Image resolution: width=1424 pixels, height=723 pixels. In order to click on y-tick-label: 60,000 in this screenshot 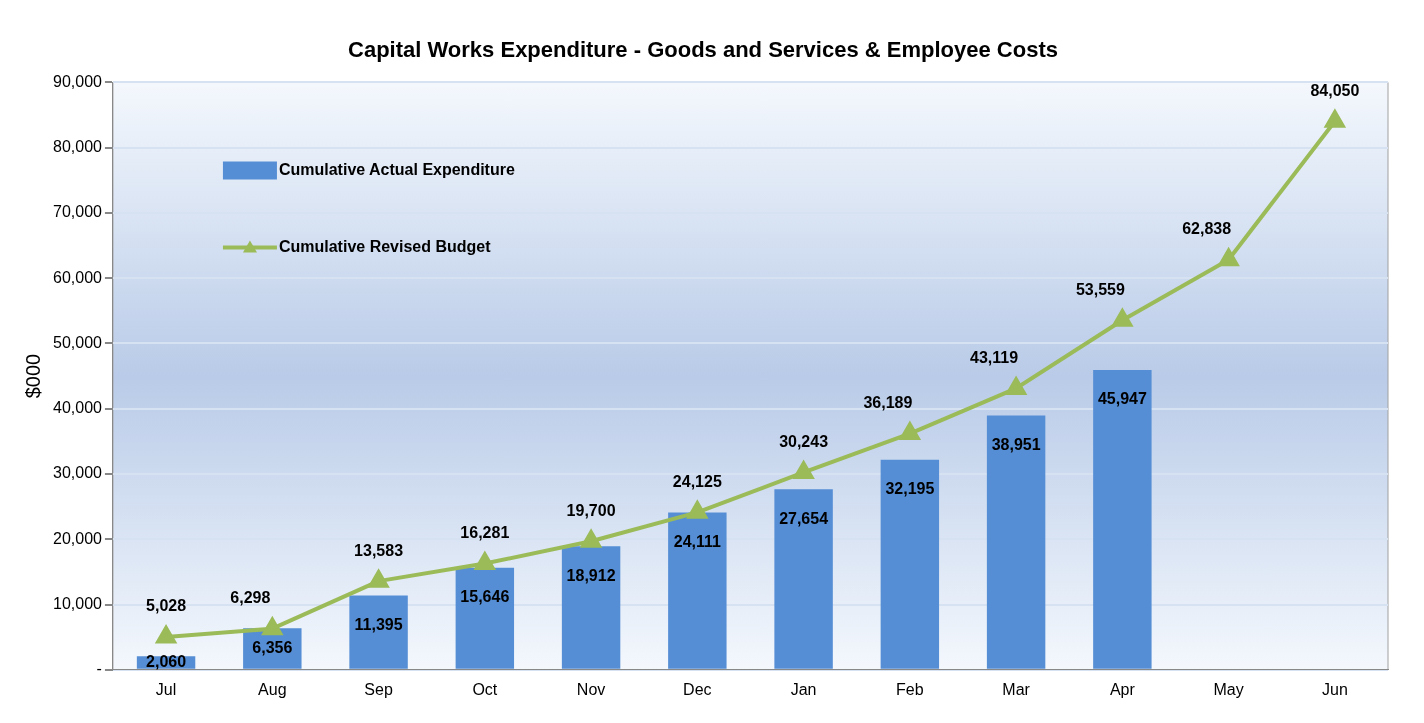, I will do `click(78, 277)`.